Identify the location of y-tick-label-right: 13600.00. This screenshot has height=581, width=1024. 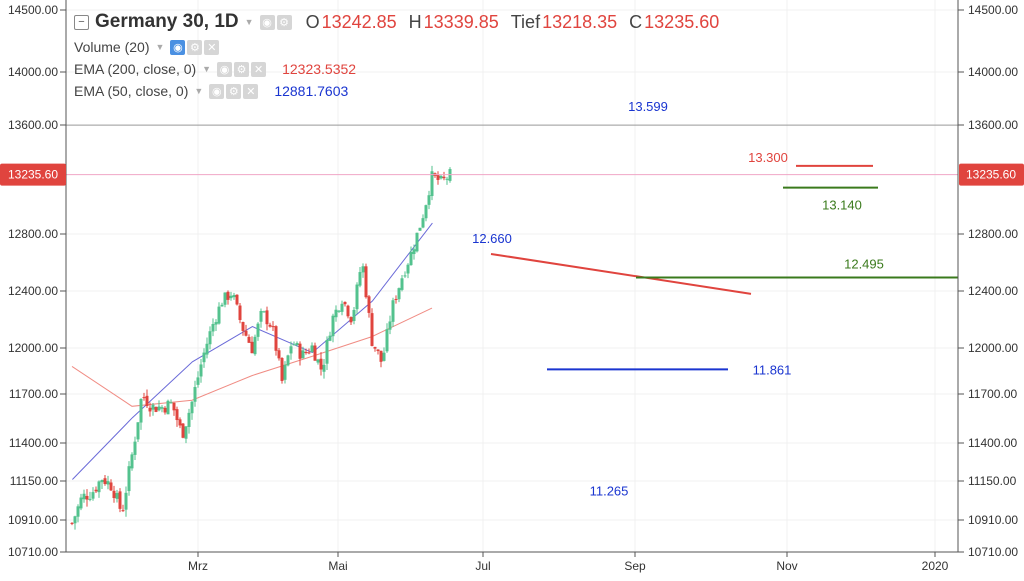
(993, 125).